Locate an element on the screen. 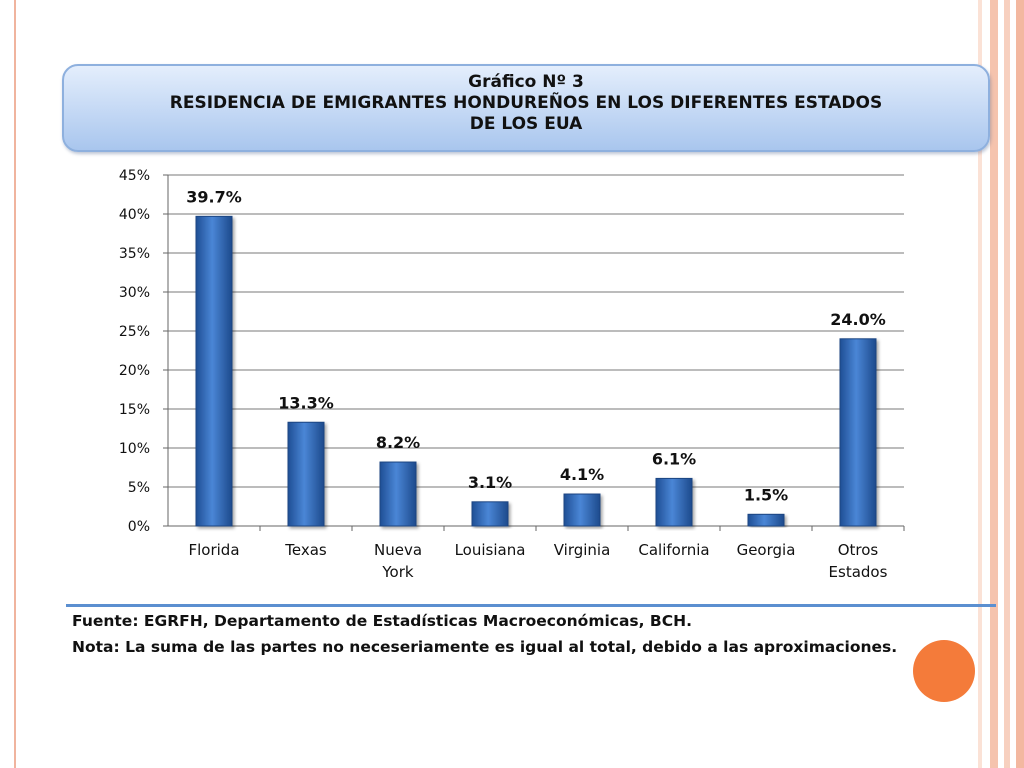  category-label: Nueva is located at coordinates (398, 550).